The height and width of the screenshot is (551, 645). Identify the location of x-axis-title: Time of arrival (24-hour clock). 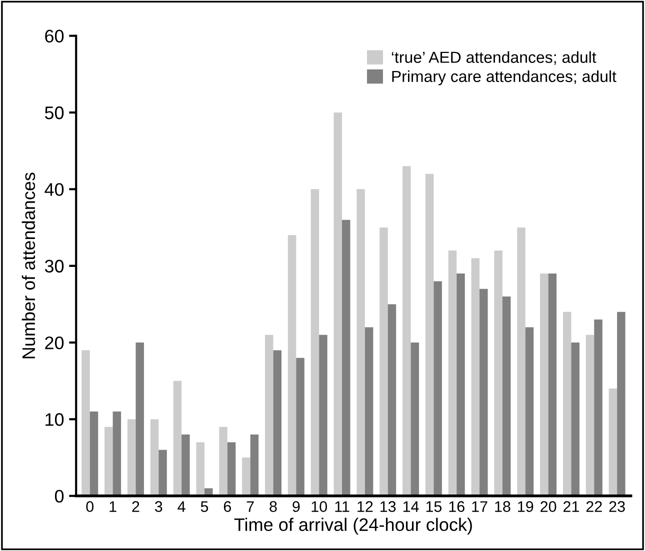
(353, 526).